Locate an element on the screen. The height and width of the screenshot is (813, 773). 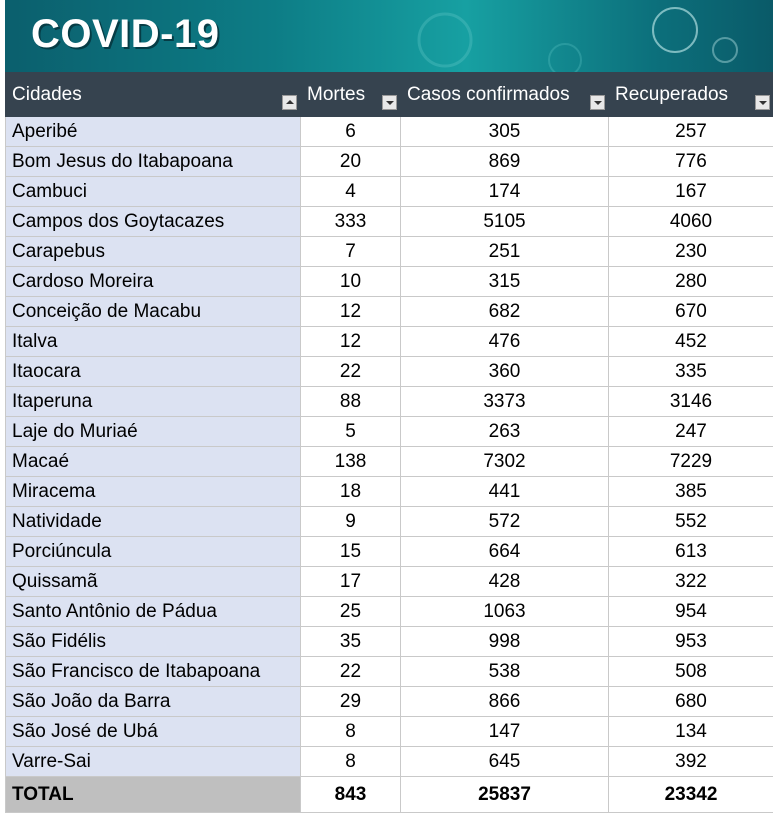
number-cell: 866 is located at coordinates (504, 701).